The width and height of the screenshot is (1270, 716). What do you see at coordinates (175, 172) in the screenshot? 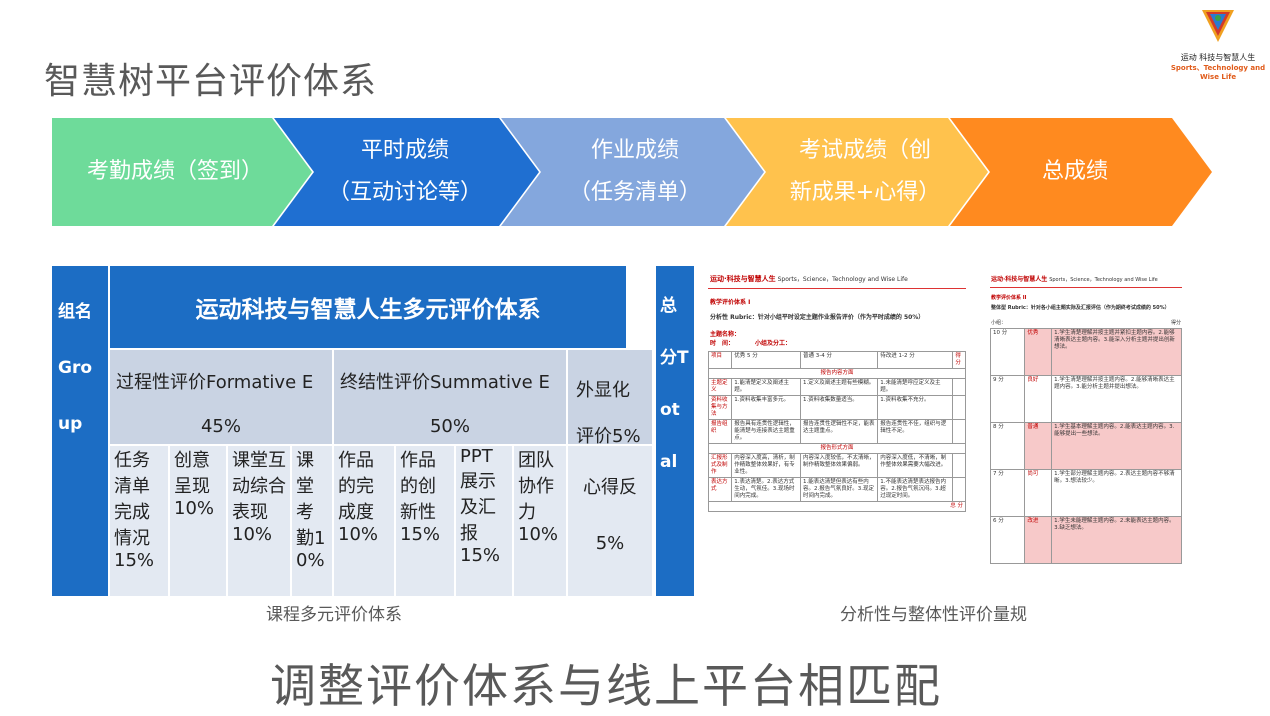
I see `flow-step-attendance: 考勤成绩（签到）` at bounding box center [175, 172].